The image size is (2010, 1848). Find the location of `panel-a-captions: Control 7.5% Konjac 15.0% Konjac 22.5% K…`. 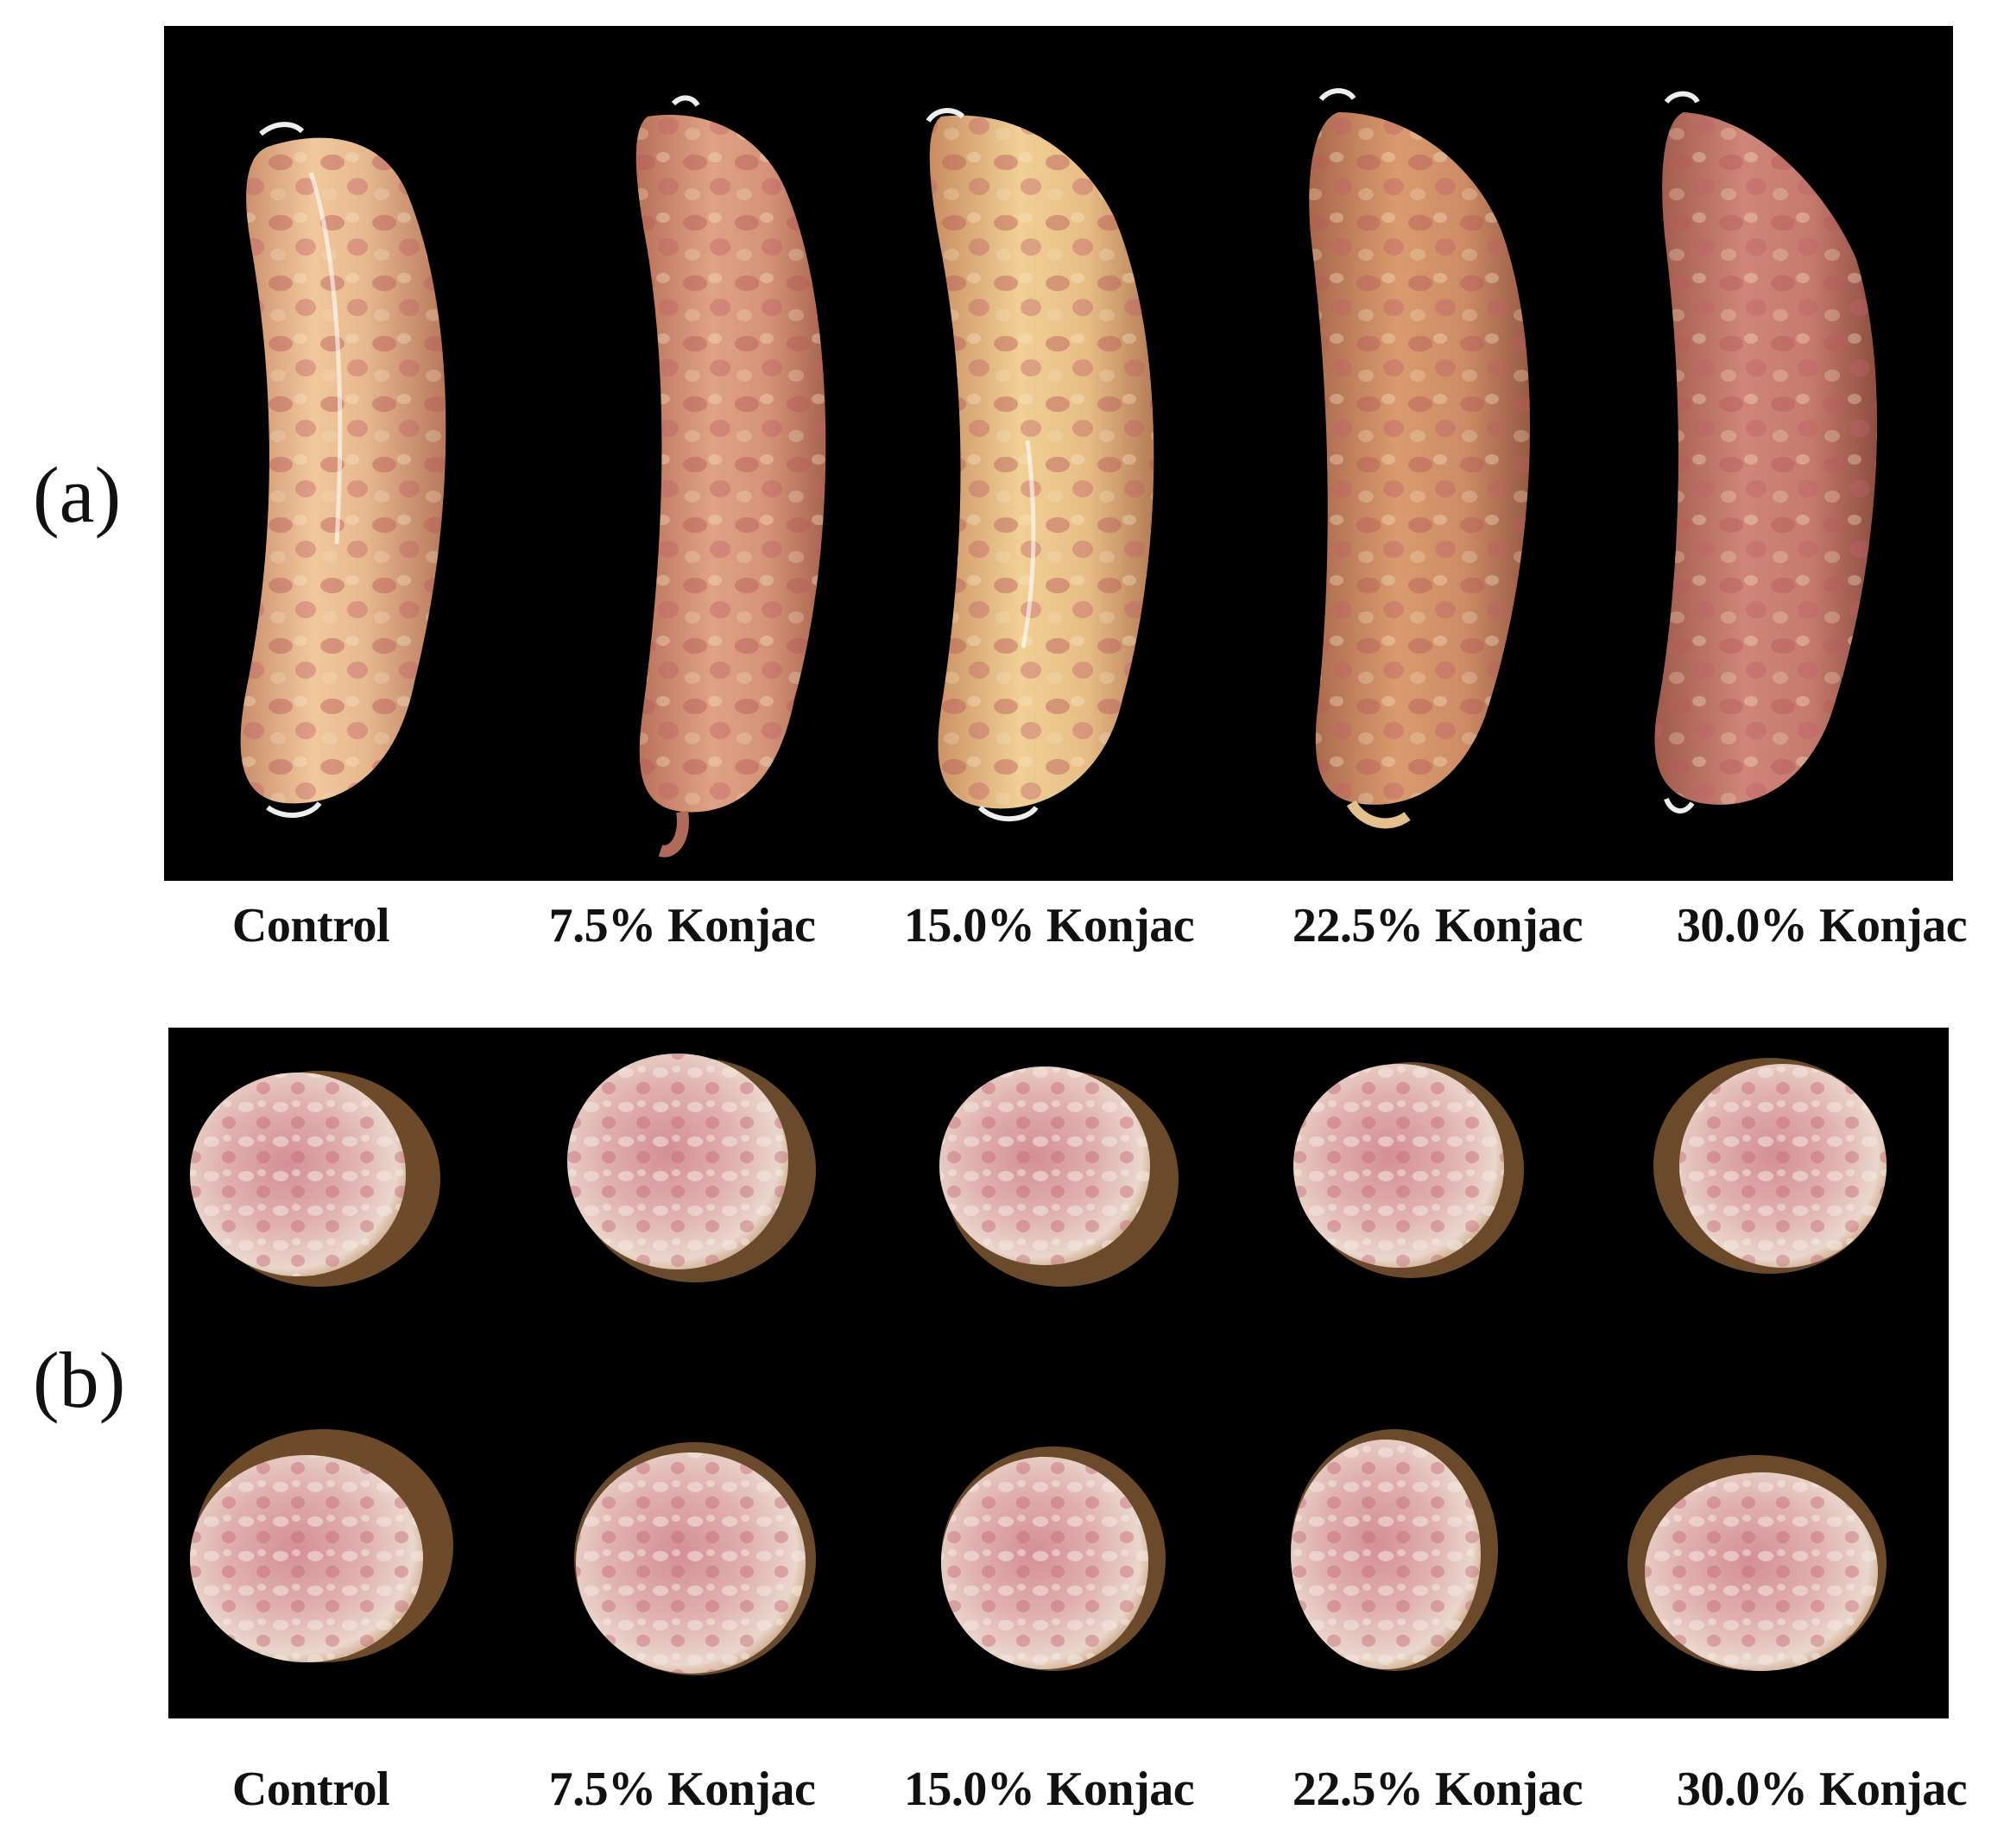

panel-a-captions: Control 7.5% Konjac 15.0% Konjac 22.5% K… is located at coordinates (1005, 932).